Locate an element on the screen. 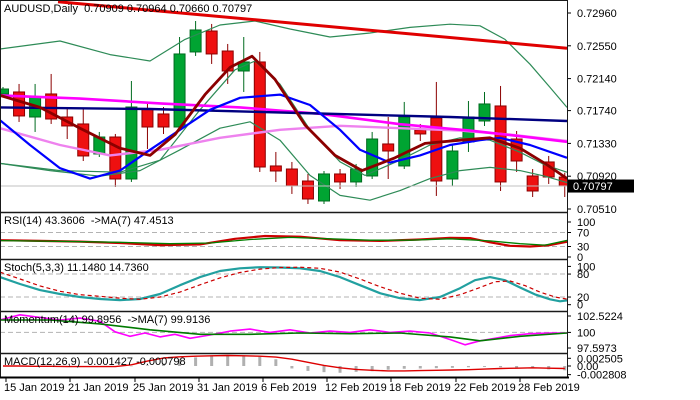 Image resolution: width=700 pixels, height=400 pixels. macd-axis-label: 0.00 is located at coordinates (587, 367).